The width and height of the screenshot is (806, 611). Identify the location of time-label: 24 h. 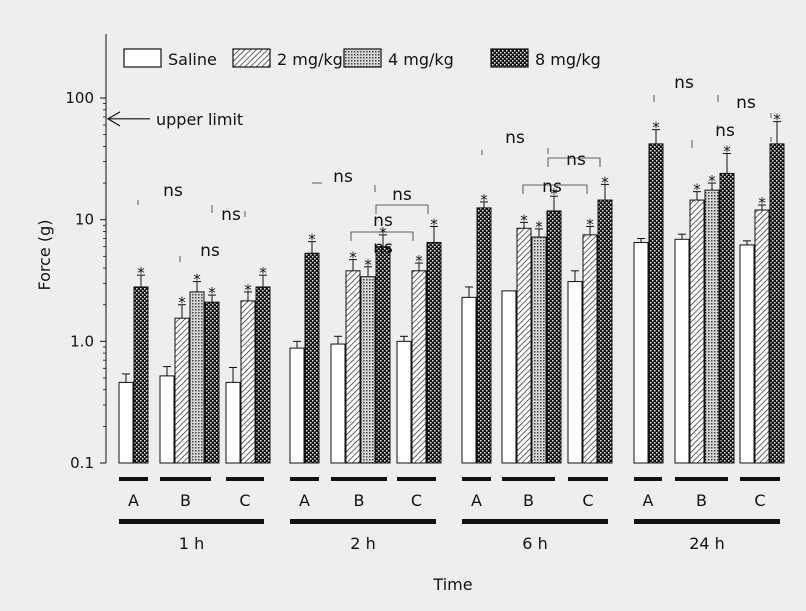
(707, 543).